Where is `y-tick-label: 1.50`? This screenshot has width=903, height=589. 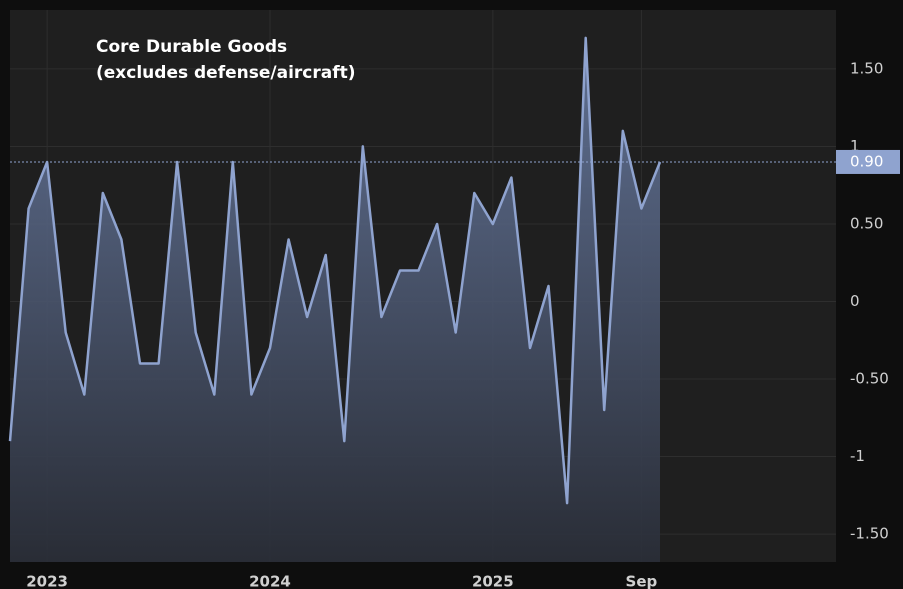 y-tick-label: 1.50 is located at coordinates (866, 68).